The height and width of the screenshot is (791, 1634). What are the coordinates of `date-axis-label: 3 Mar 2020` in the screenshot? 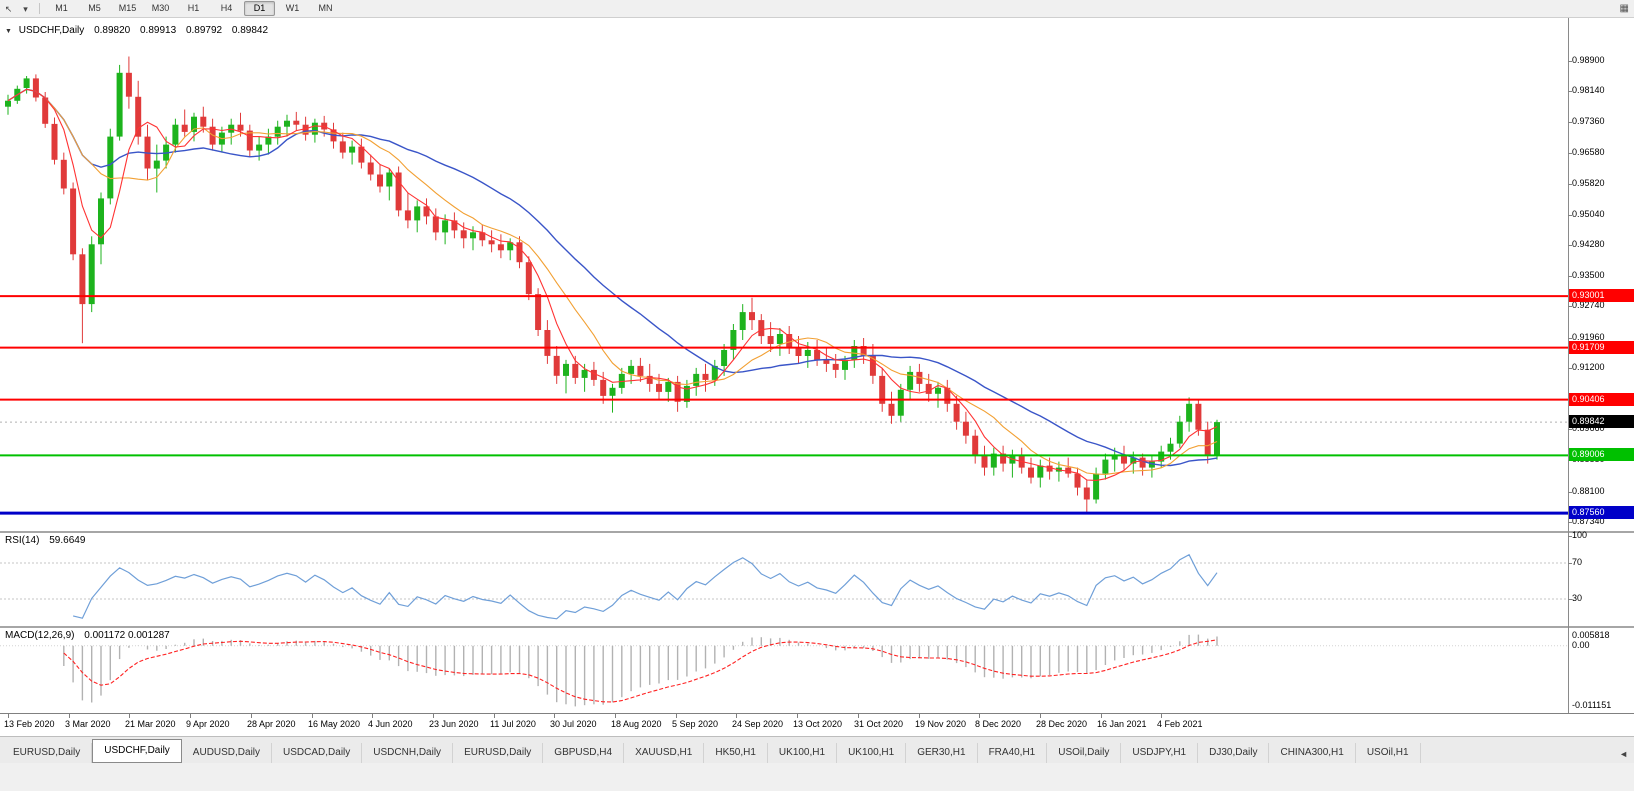 It's located at (88, 724).